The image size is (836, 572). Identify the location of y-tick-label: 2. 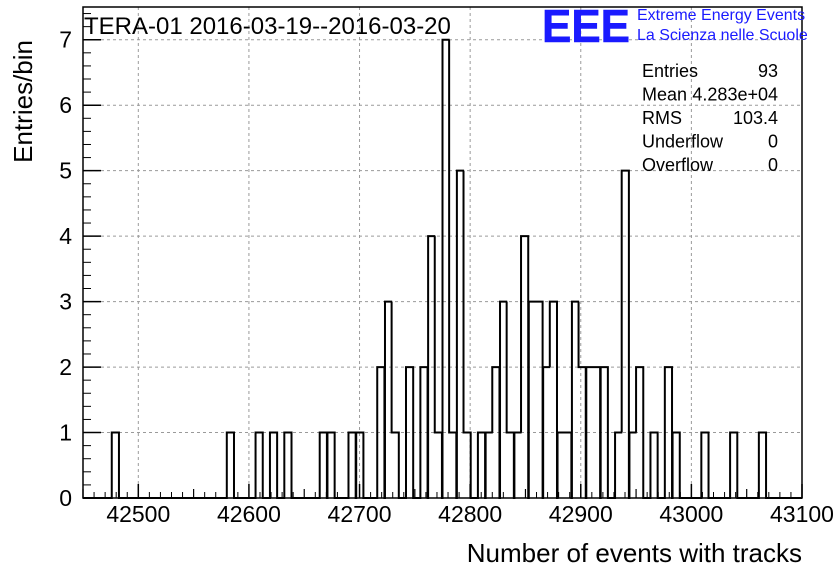
(65, 367).